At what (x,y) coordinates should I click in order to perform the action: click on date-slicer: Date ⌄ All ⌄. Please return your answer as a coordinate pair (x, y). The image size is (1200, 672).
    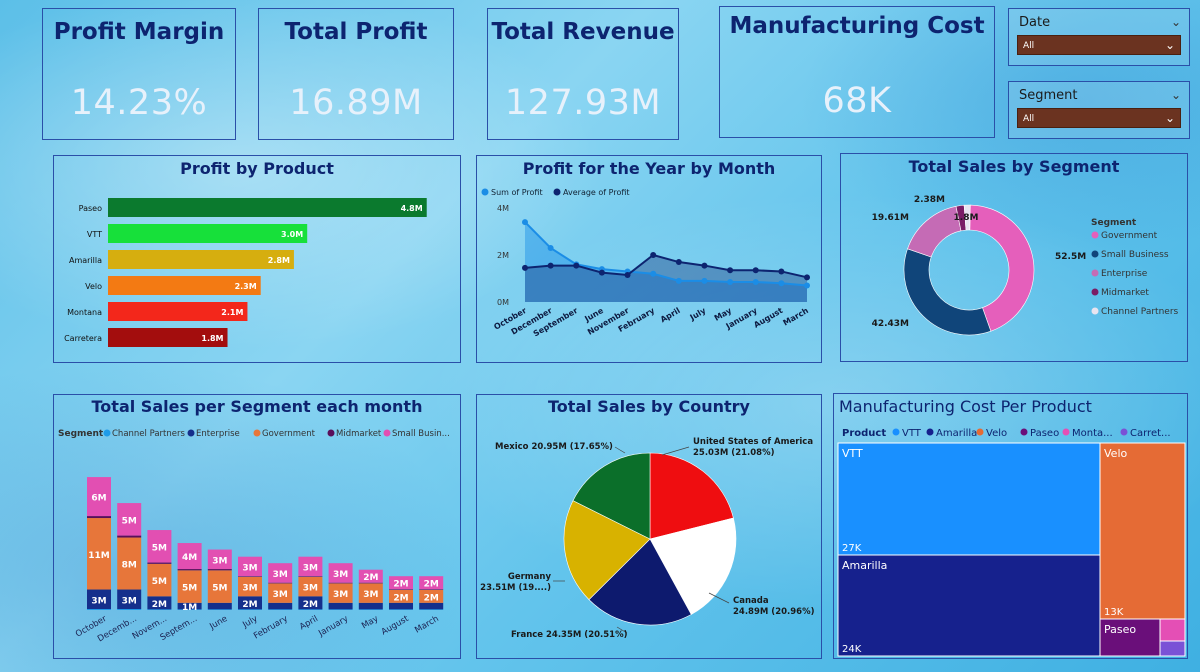
    Looking at the image, I should click on (1099, 37).